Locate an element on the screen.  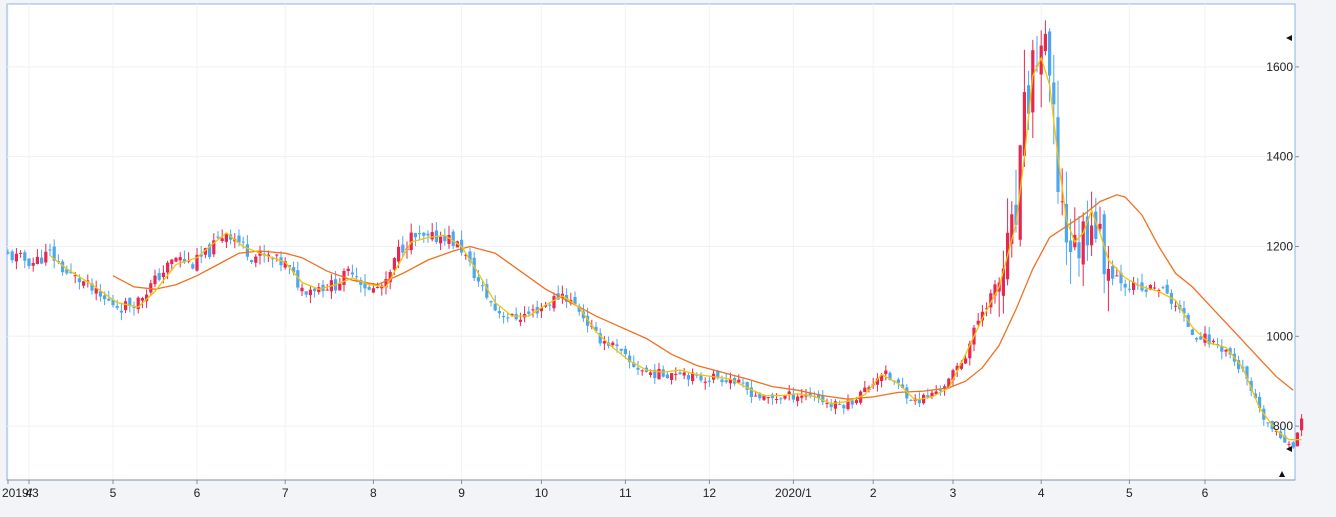
x-tick-label: 8 is located at coordinates (373, 493).